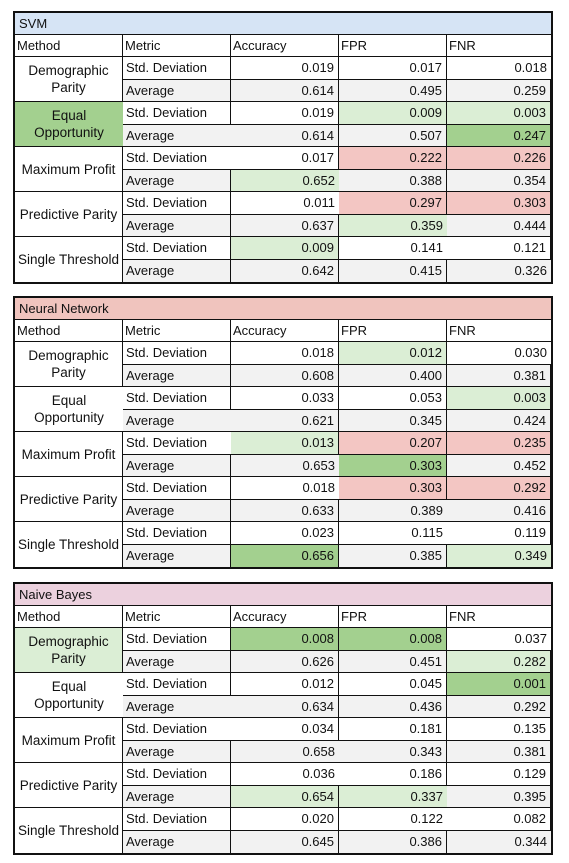 This screenshot has width=569, height=863. Describe the element at coordinates (499, 684) in the screenshot. I see `value-cell-fnr: 0.001` at that location.